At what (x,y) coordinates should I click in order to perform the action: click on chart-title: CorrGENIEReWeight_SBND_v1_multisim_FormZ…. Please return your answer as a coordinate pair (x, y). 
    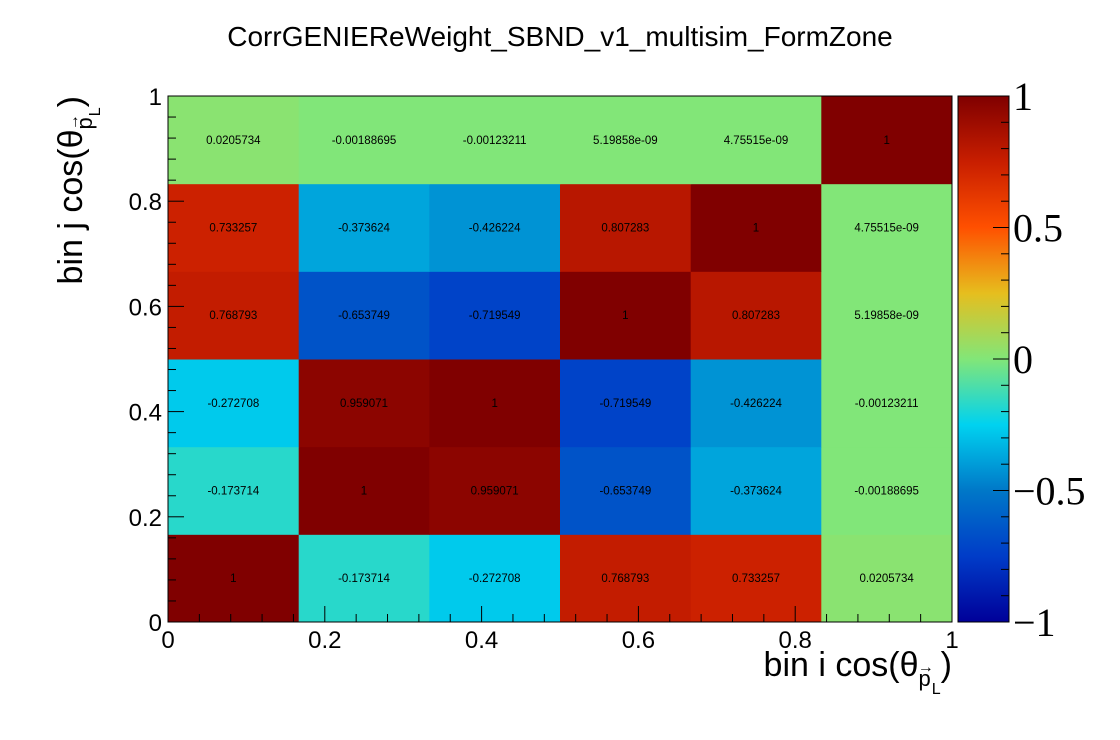
    Looking at the image, I should click on (559, 36).